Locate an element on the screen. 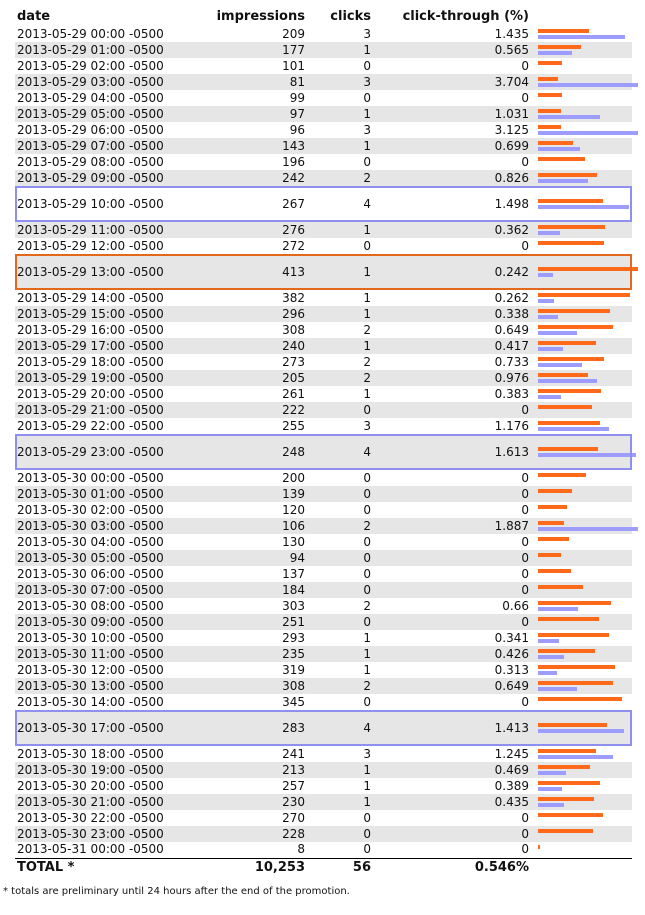 This screenshot has height=915, width=645. row-impressions: 293 is located at coordinates (293, 637).